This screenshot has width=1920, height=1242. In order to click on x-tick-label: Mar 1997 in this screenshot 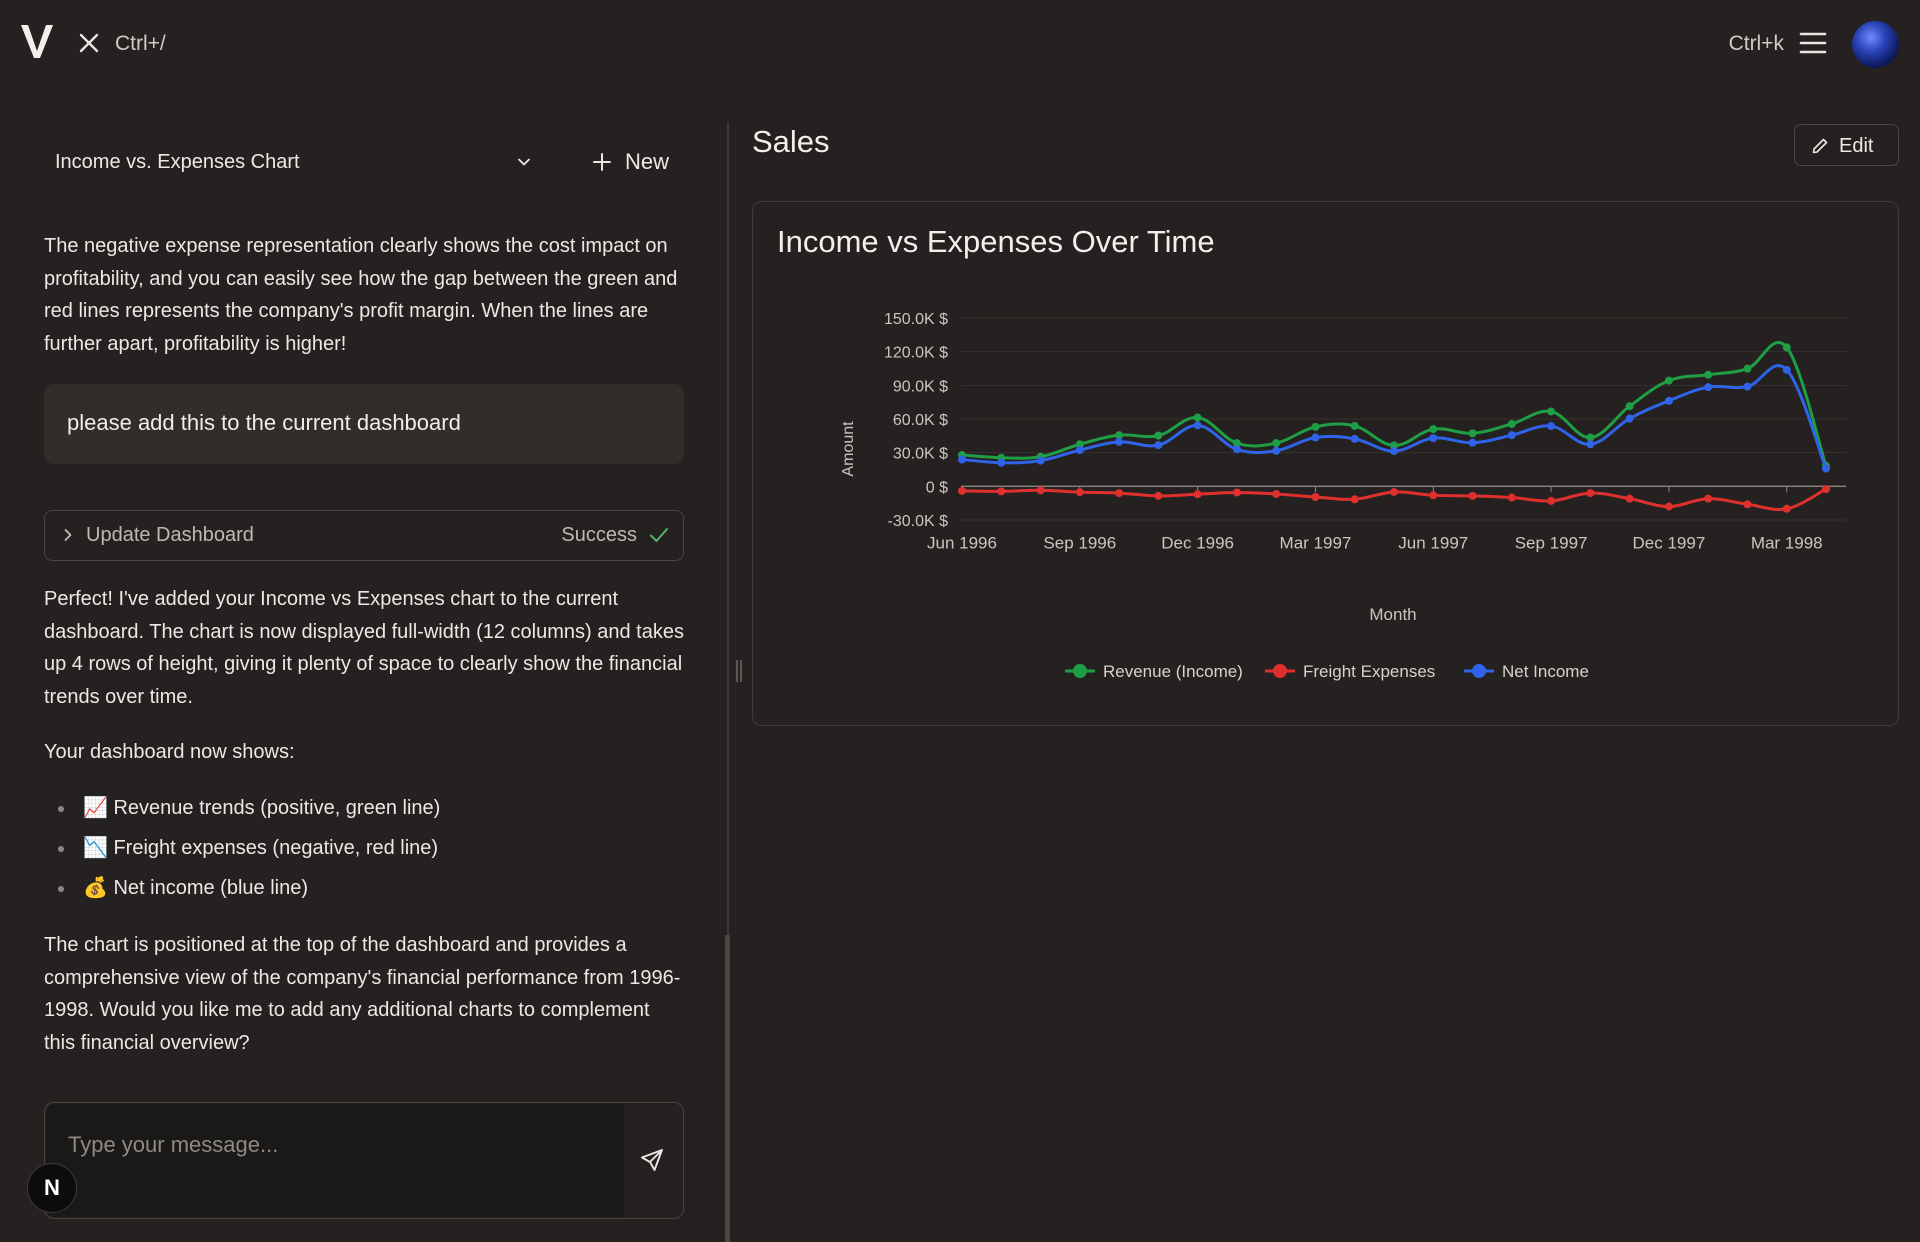, I will do `click(1316, 542)`.